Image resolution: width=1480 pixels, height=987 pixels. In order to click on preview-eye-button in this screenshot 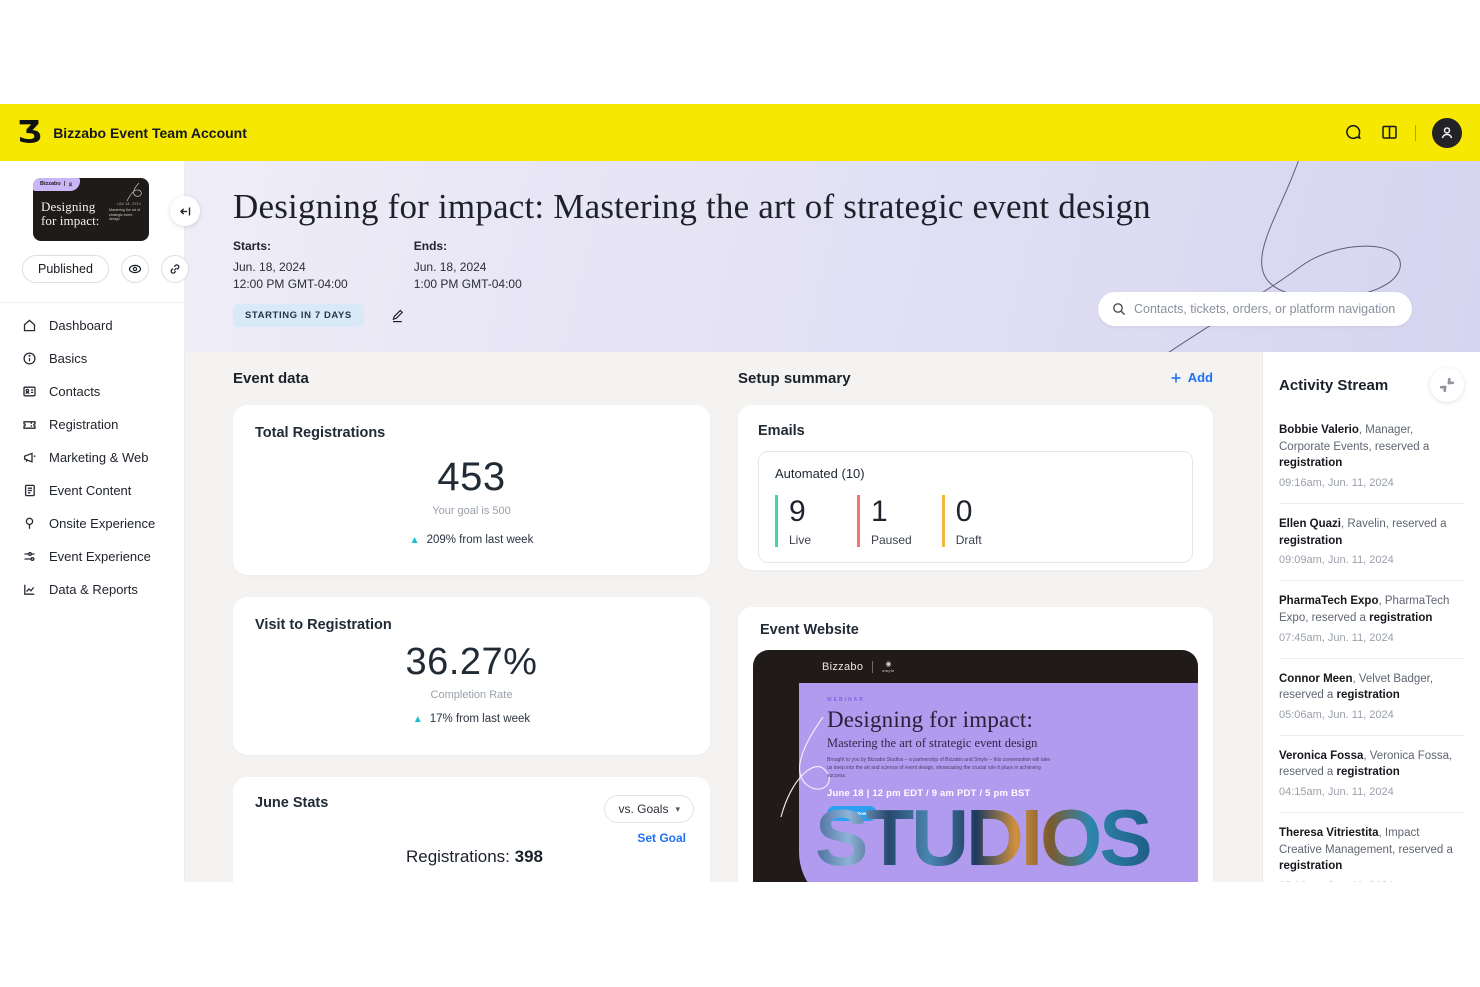, I will do `click(134, 269)`.